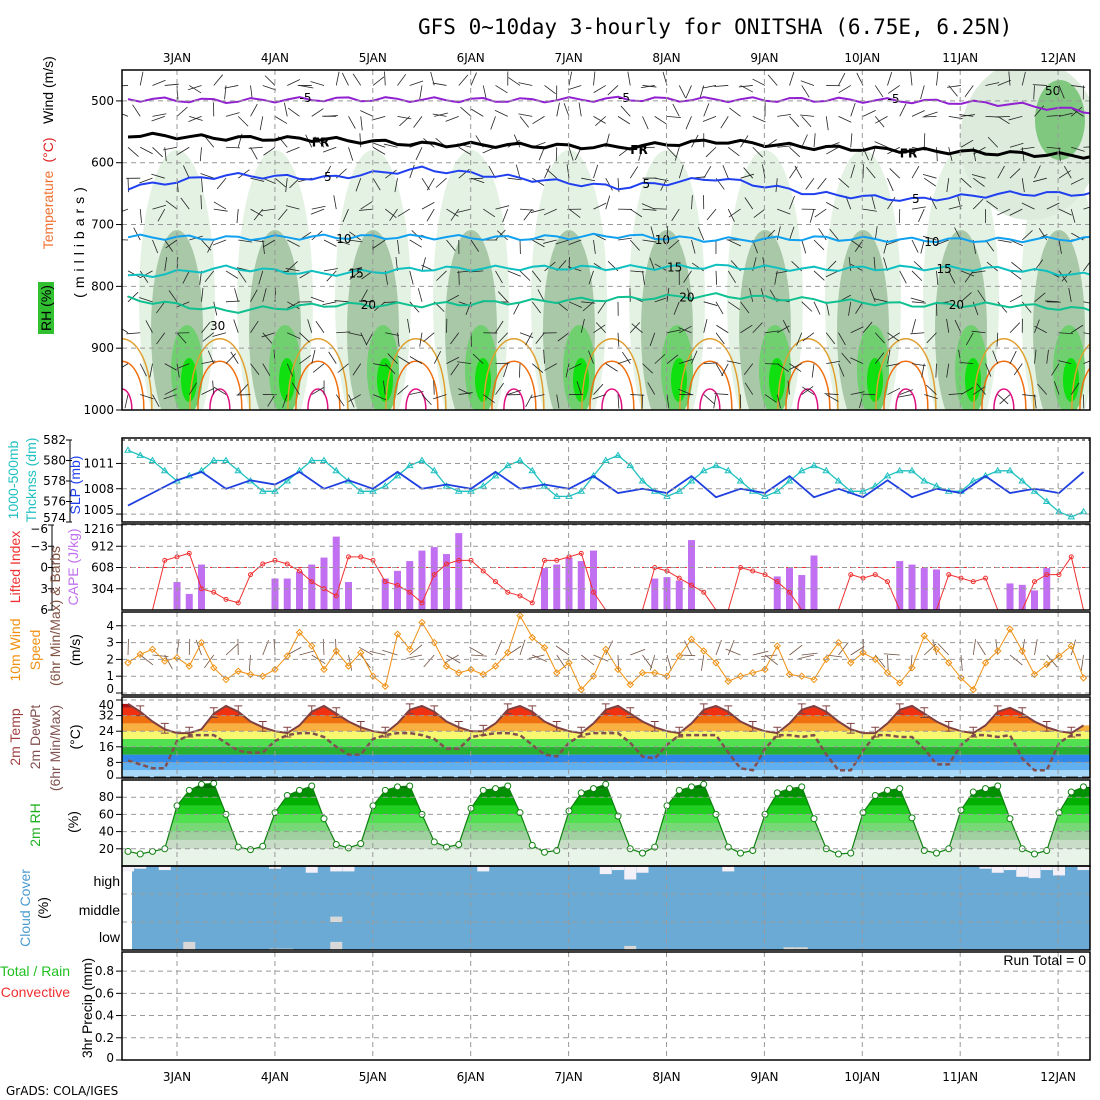  Describe the element at coordinates (606, 581) in the screenshot. I see `li-line` at that location.